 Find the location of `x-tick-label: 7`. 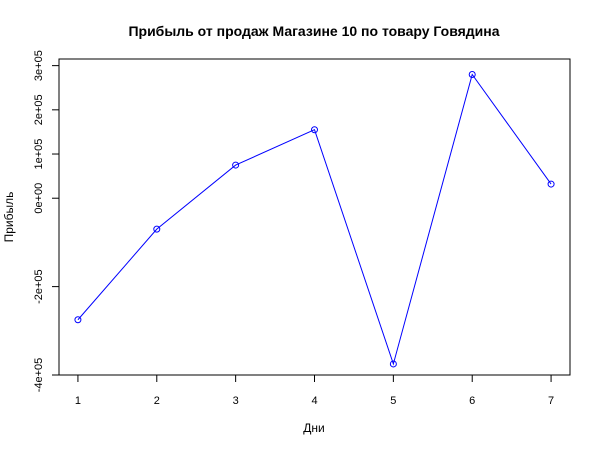

x-tick-label: 7 is located at coordinates (551, 401).